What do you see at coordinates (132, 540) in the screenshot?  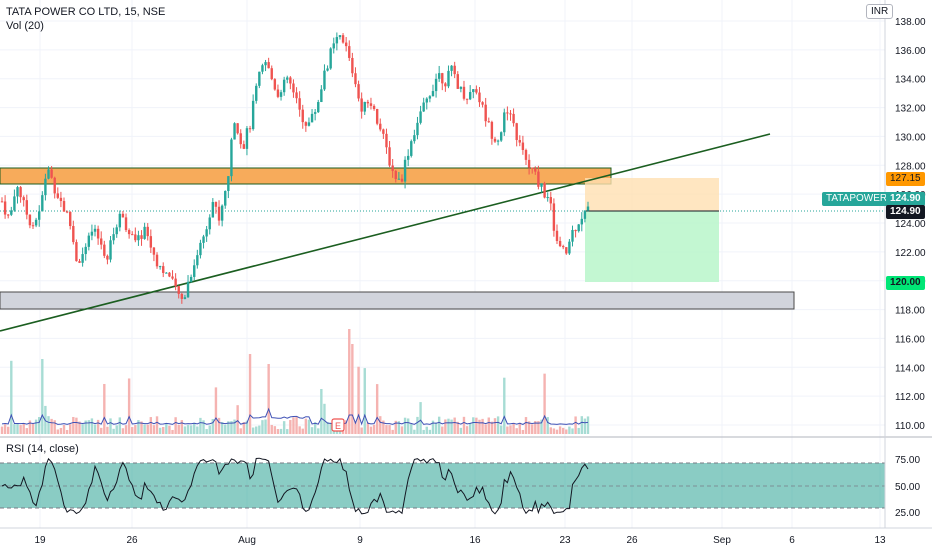 I see `time-tick-label: 26` at bounding box center [132, 540].